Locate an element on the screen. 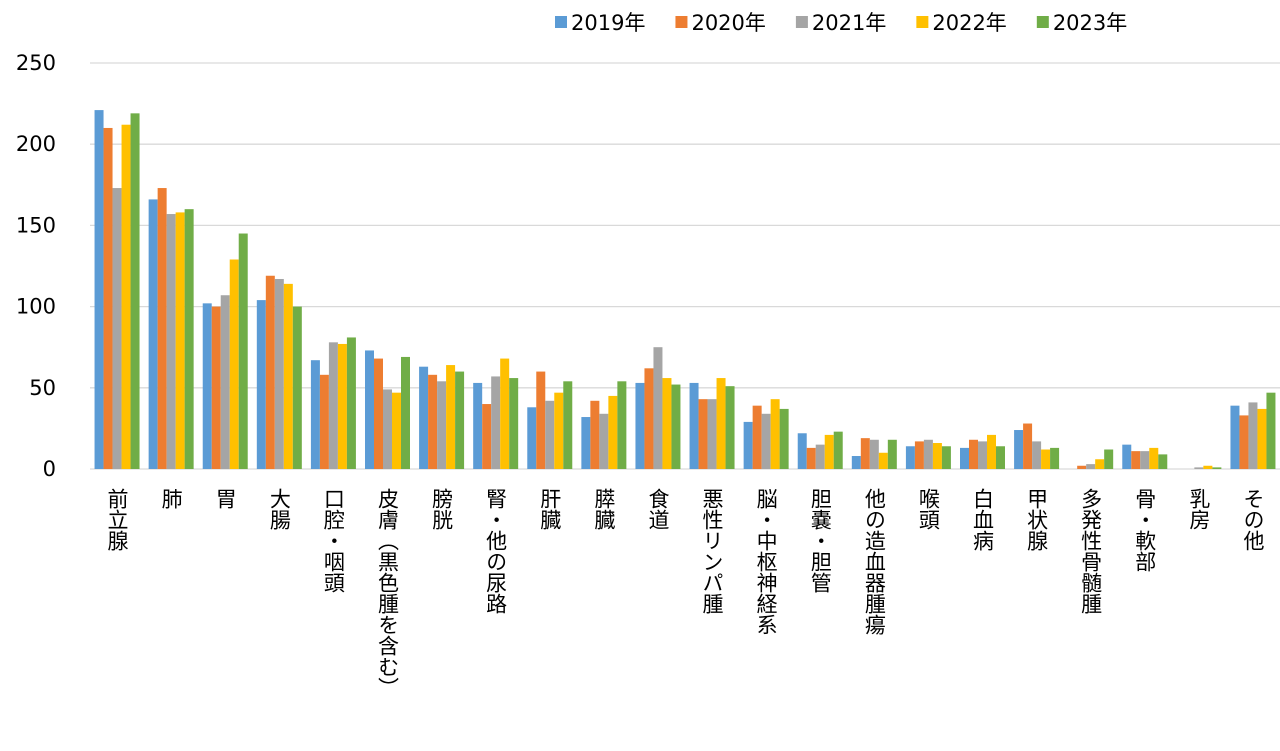 Image resolution: width=1280 pixels, height=751 pixels. y-tick-label: 200 is located at coordinates (36, 144).